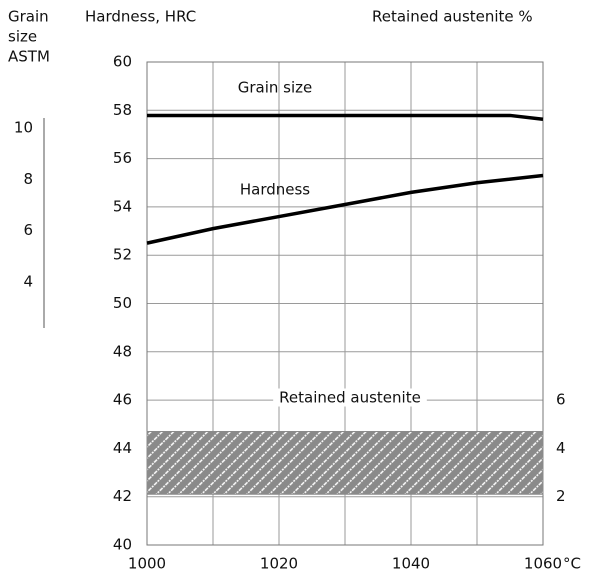 The height and width of the screenshot is (581, 590). What do you see at coordinates (122, 110) in the screenshot?
I see `y-tick-label: 58` at bounding box center [122, 110].